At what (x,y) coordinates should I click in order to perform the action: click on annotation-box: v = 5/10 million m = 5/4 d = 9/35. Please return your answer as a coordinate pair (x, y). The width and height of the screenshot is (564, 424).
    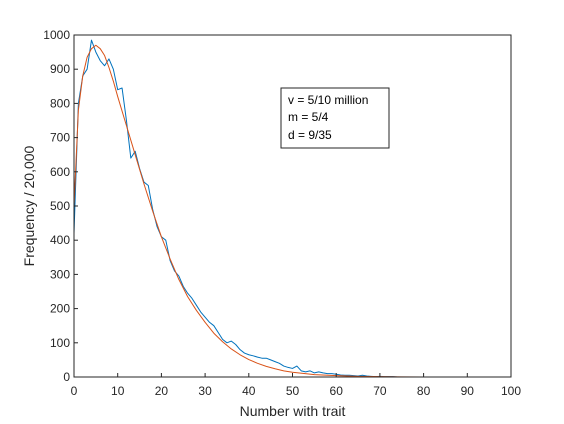
    Looking at the image, I should click on (335, 118).